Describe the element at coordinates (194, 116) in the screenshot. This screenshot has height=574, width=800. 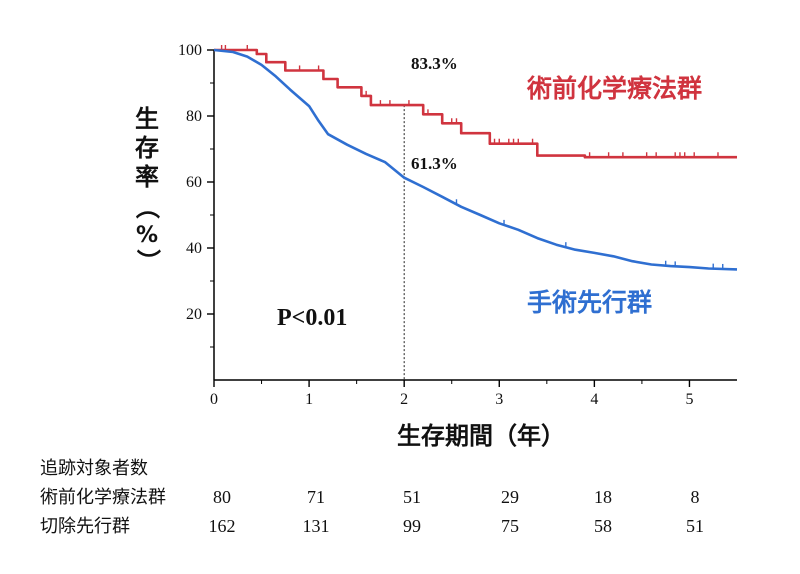
I see `y-tick-label: 80` at that location.